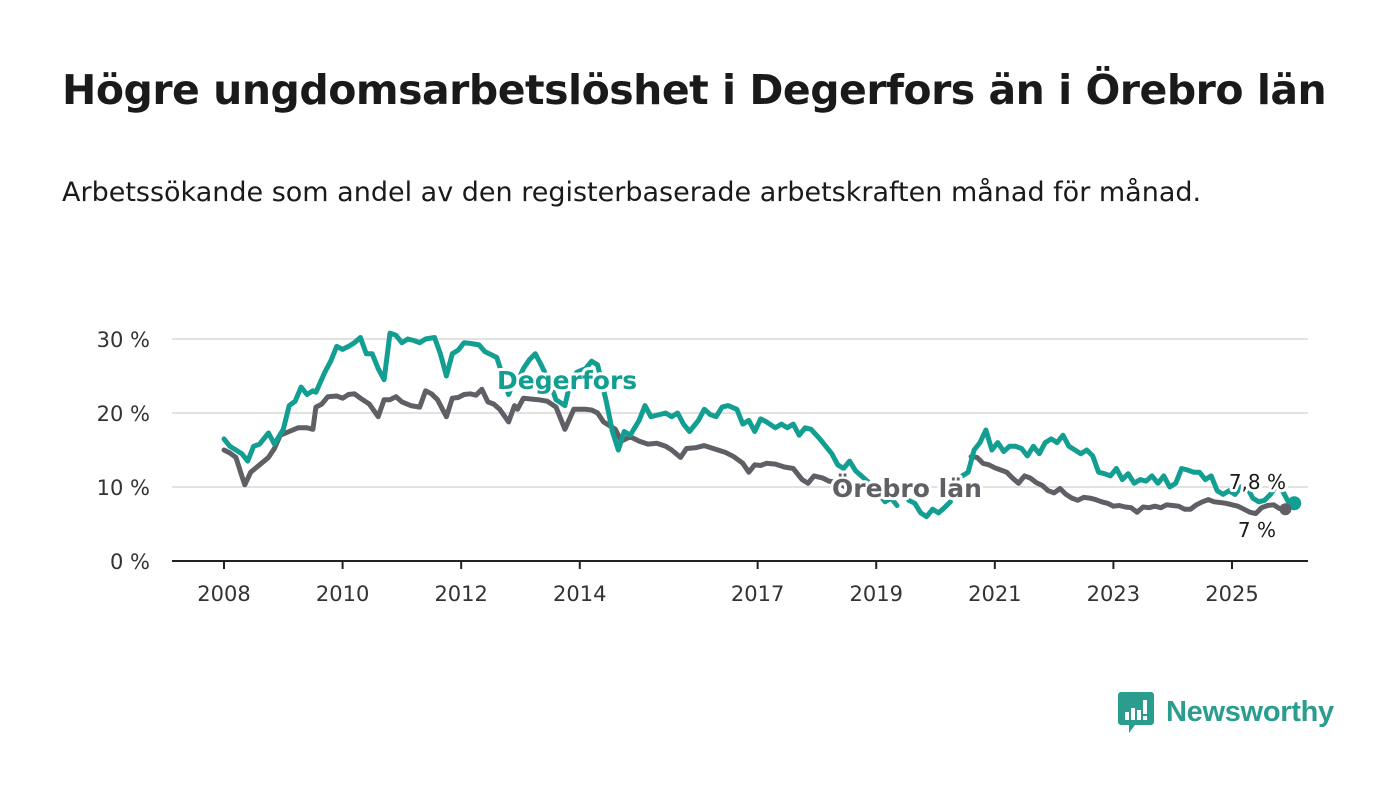 This screenshot has height=794, width=1400. I want to click on x-tick-label: 2010, so click(342, 594).